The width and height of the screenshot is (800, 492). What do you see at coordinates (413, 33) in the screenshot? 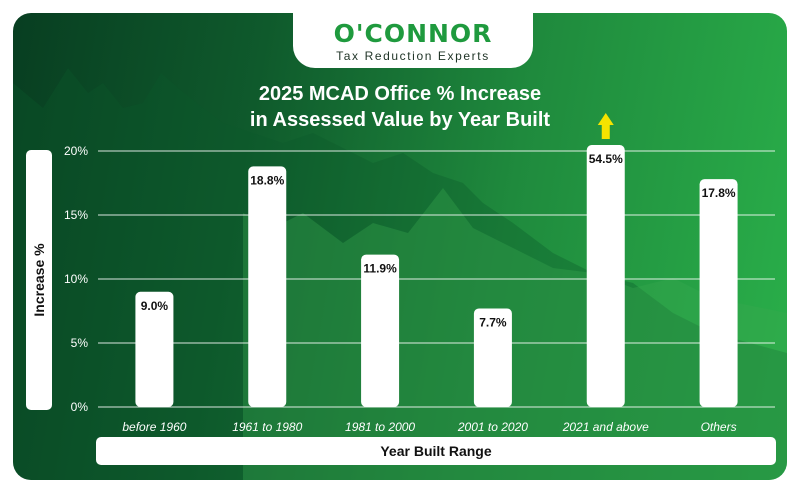
I see `brand-logo-text: O'CONNOR` at bounding box center [413, 33].